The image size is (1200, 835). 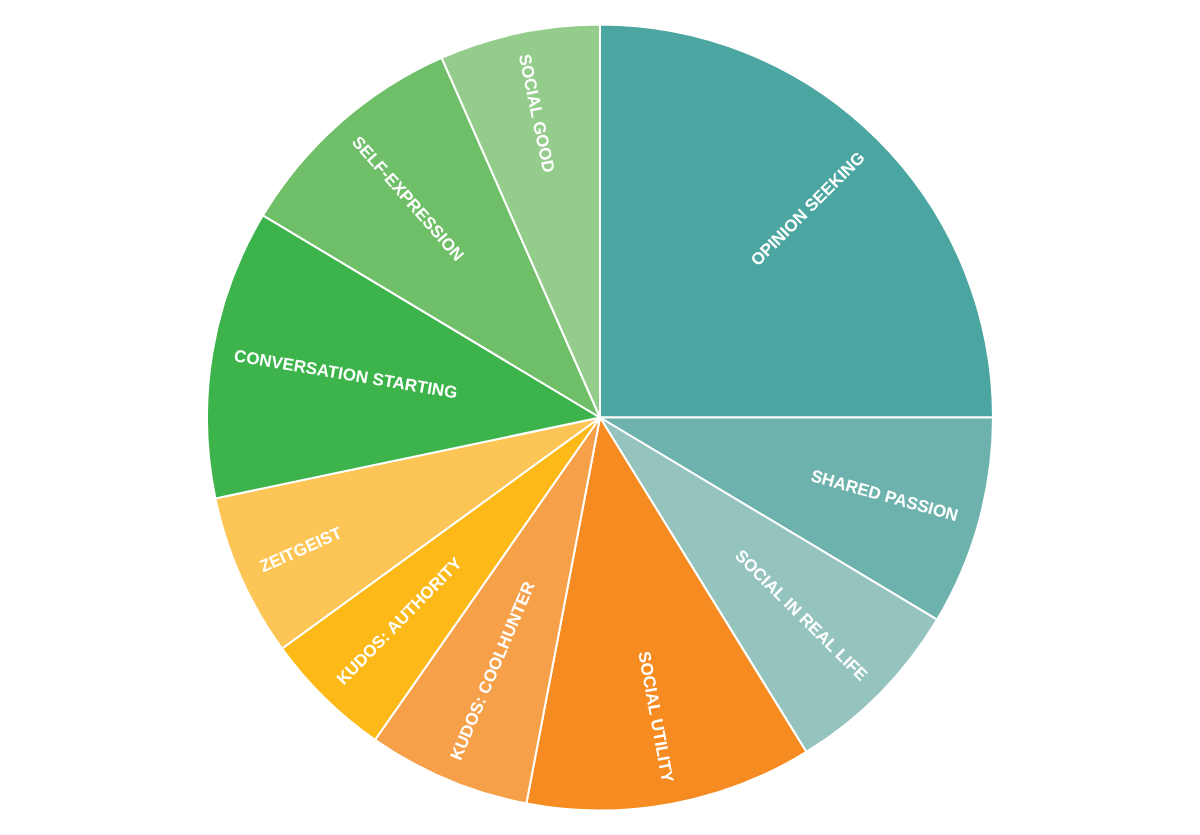 What do you see at coordinates (536, 113) in the screenshot?
I see `slice-label: SOCIAL GOOD` at bounding box center [536, 113].